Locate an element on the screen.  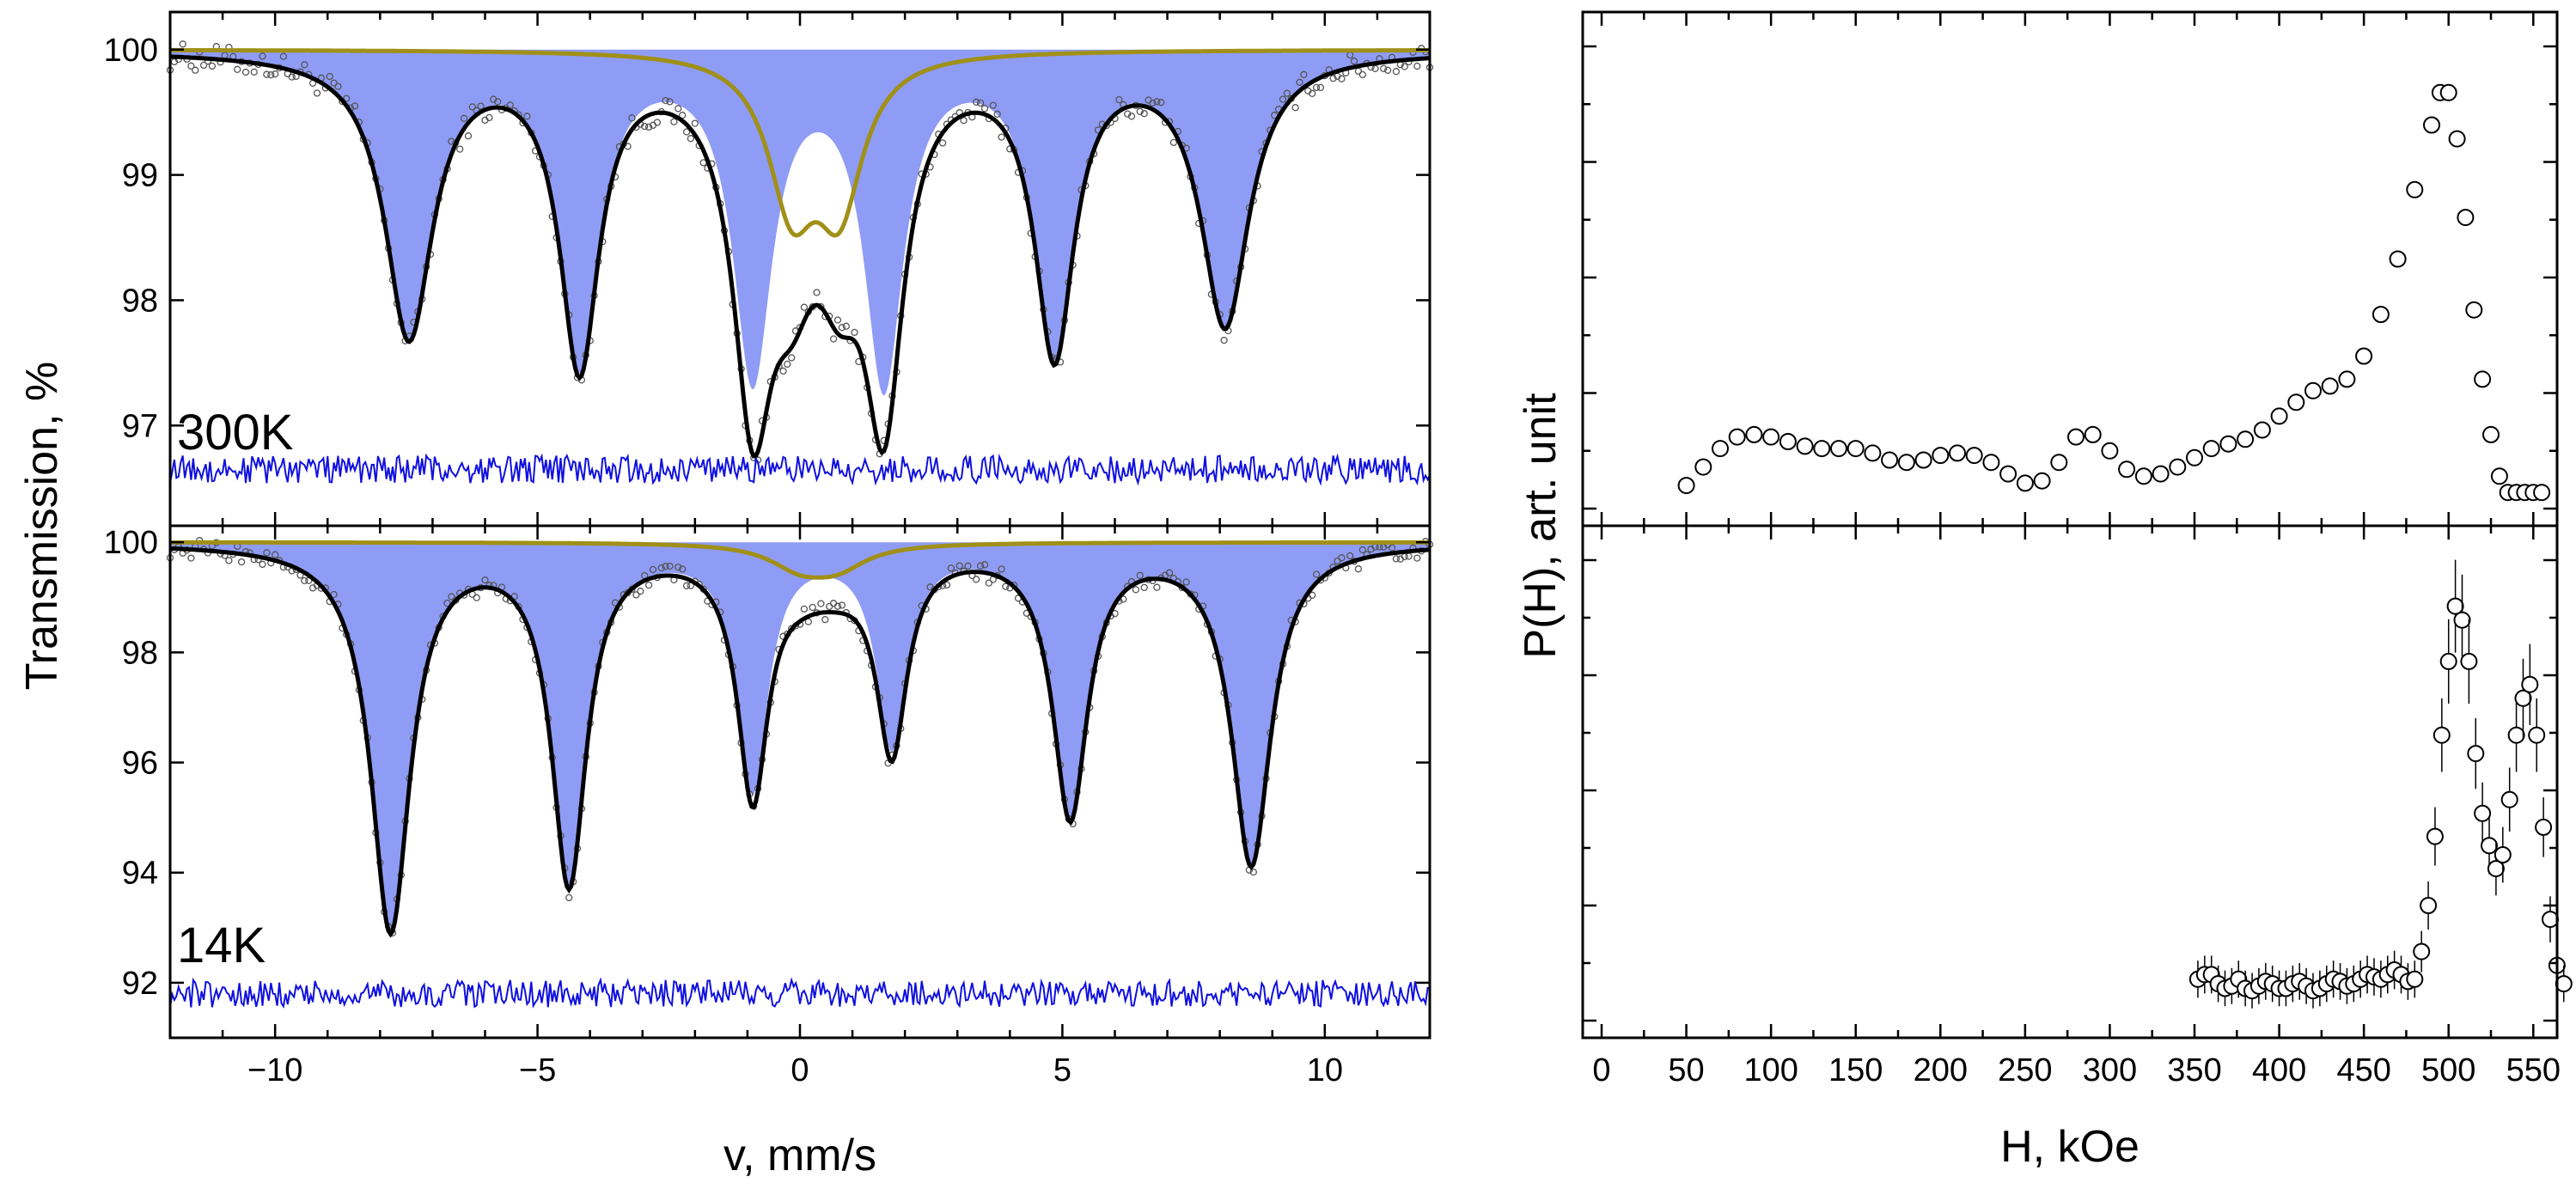
sextet-subspectrum-area is located at coordinates (800, 223).